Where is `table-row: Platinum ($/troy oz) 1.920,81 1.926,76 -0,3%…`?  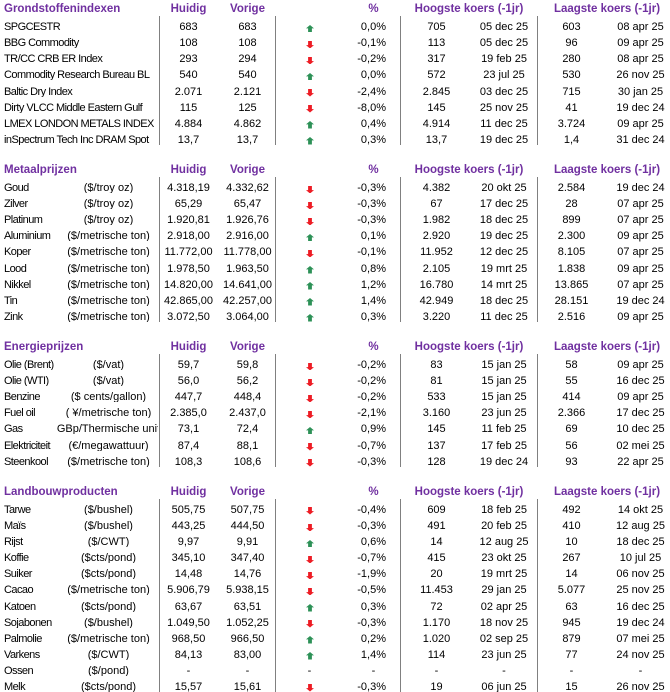
table-row: Platinum ($/troy oz) 1.920,81 1.926,76 -0,3%… is located at coordinates (335, 218).